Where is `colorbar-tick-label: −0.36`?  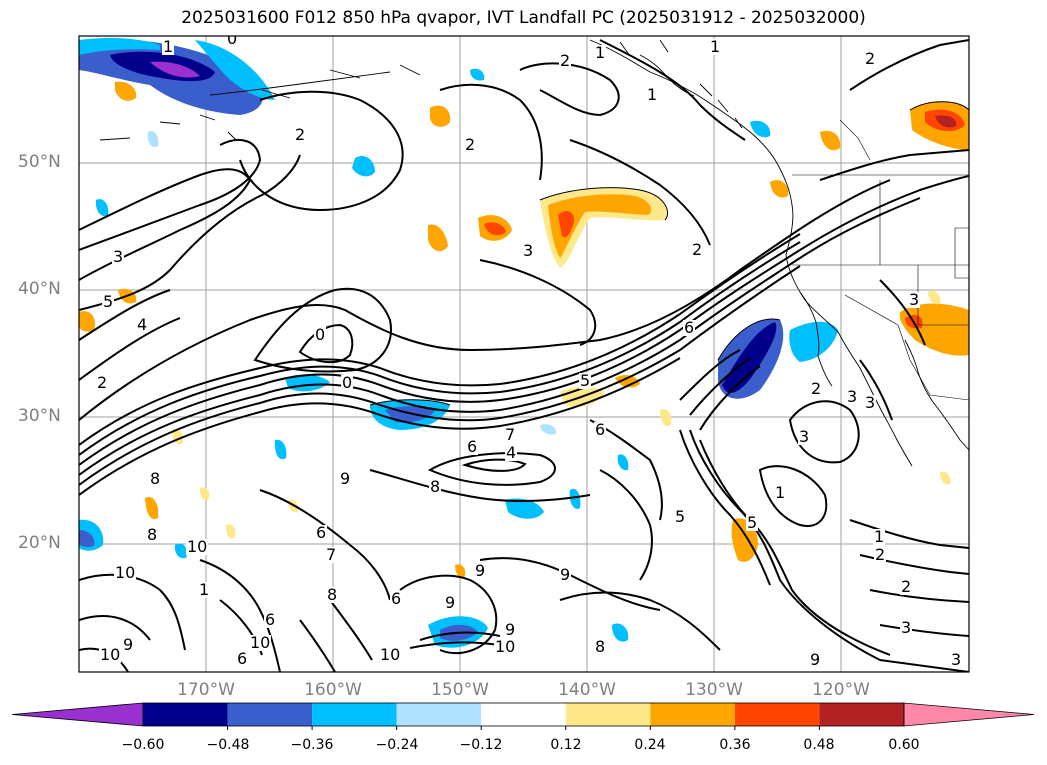 colorbar-tick-label: −0.36 is located at coordinates (312, 745).